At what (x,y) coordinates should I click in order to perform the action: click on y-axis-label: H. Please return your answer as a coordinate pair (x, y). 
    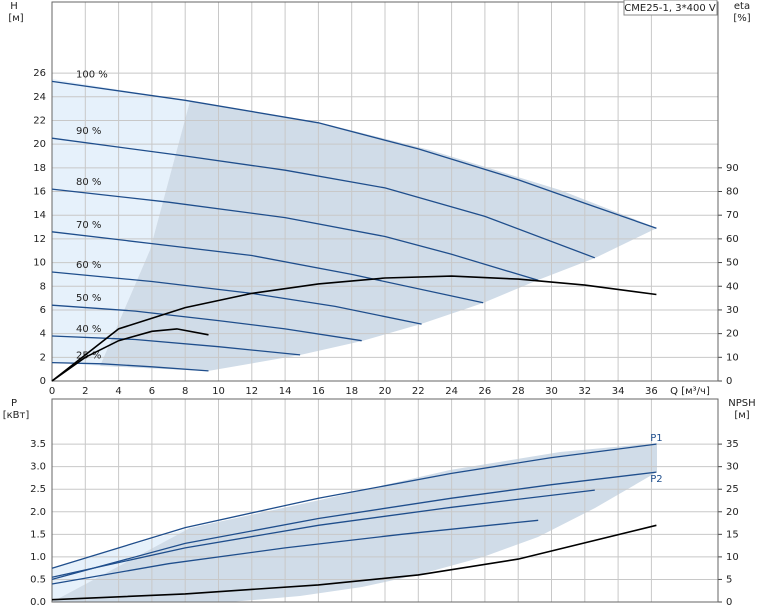
    Looking at the image, I should click on (14, 6).